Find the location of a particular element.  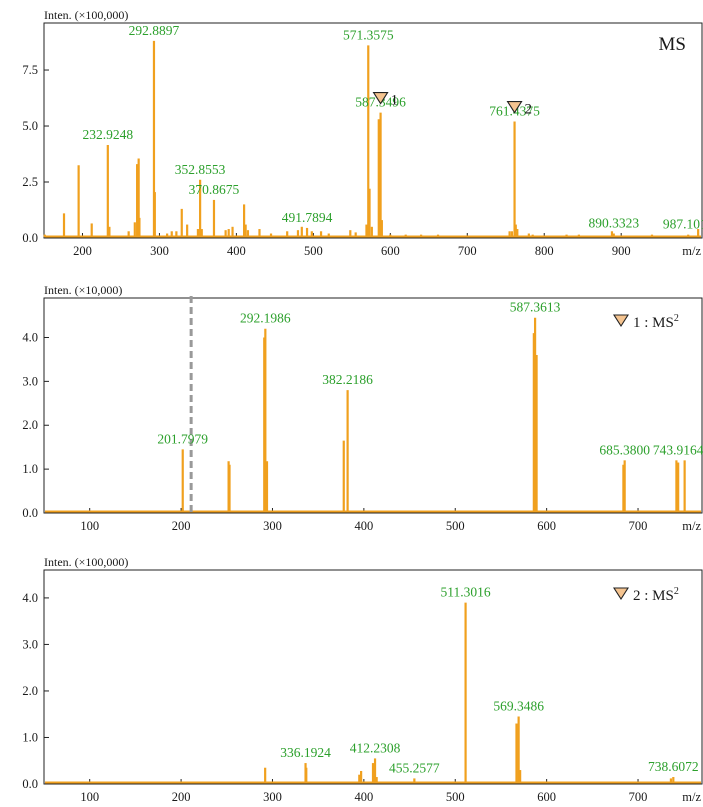

panel-title-text: 2 : MS is located at coordinates (653, 596).